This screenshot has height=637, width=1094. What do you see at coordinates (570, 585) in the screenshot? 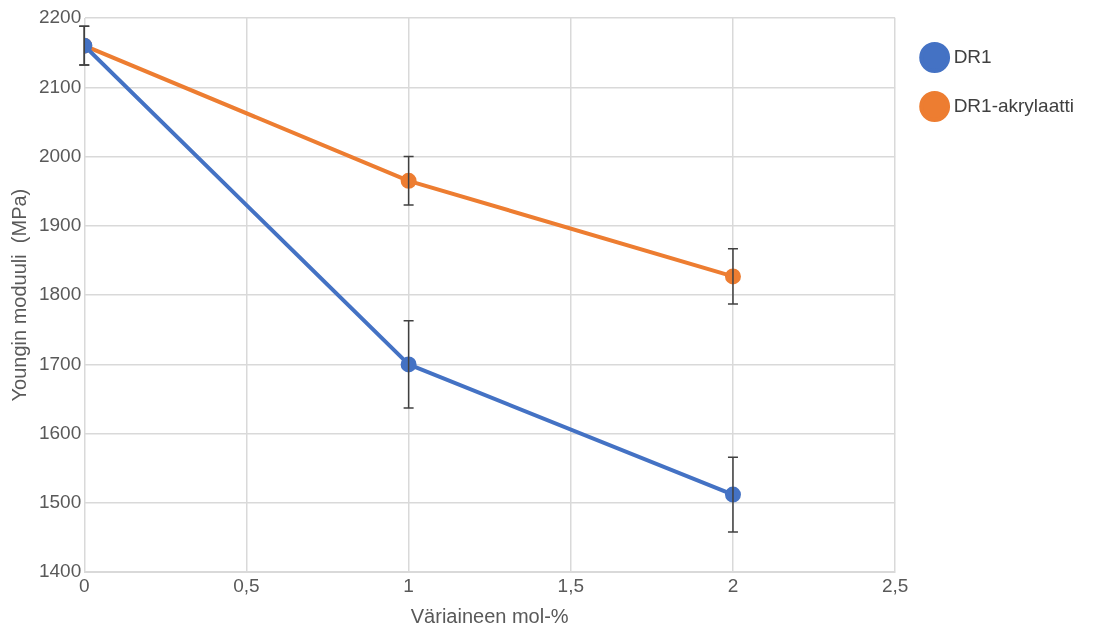
I see `x-tick-label: 1,5` at bounding box center [570, 585].